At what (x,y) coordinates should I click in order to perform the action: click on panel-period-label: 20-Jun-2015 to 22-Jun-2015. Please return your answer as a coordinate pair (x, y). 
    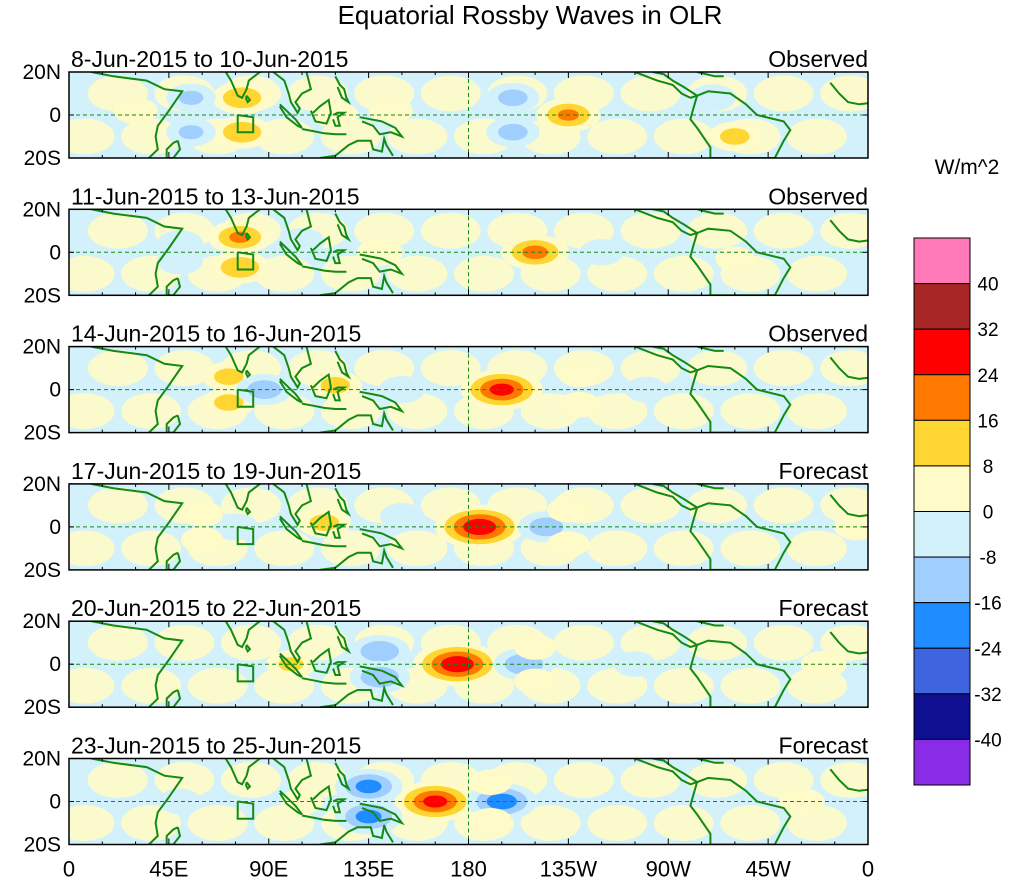
    Looking at the image, I should click on (216, 608).